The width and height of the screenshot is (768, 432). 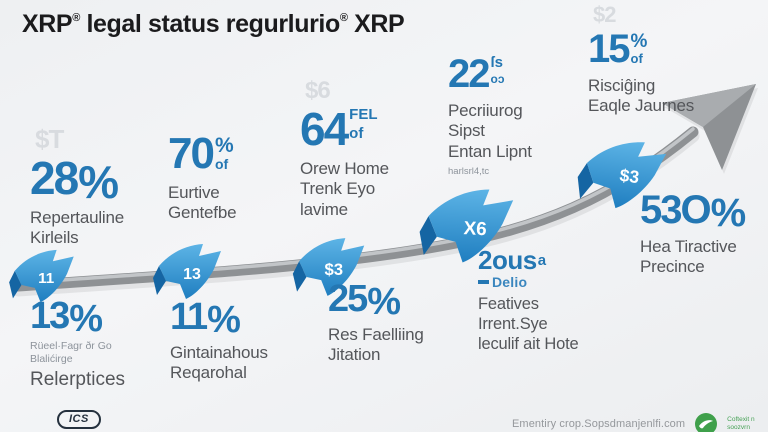 What do you see at coordinates (475, 229) in the screenshot?
I see `flag-label: X6` at bounding box center [475, 229].